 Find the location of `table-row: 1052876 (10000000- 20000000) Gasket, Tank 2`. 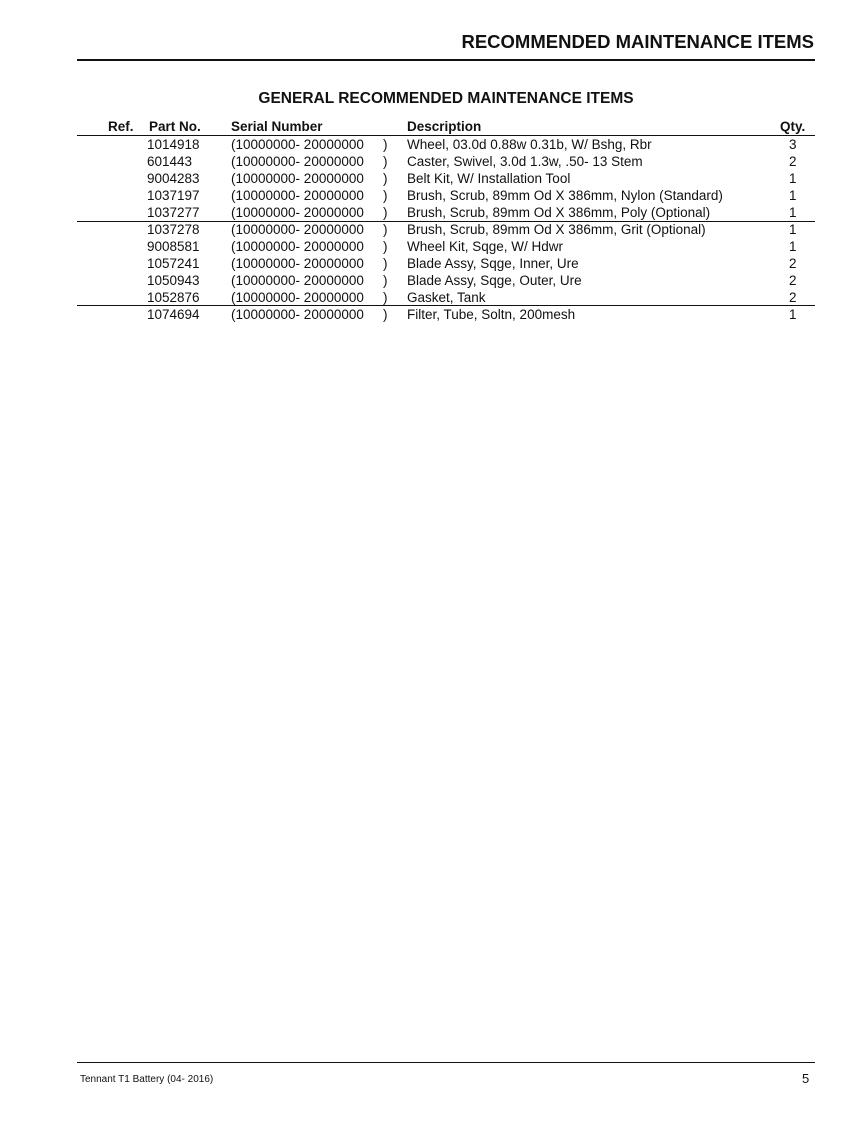

table-row: 1052876 (10000000- 20000000) Gasket, Tank 2 is located at coordinates (433, 298).